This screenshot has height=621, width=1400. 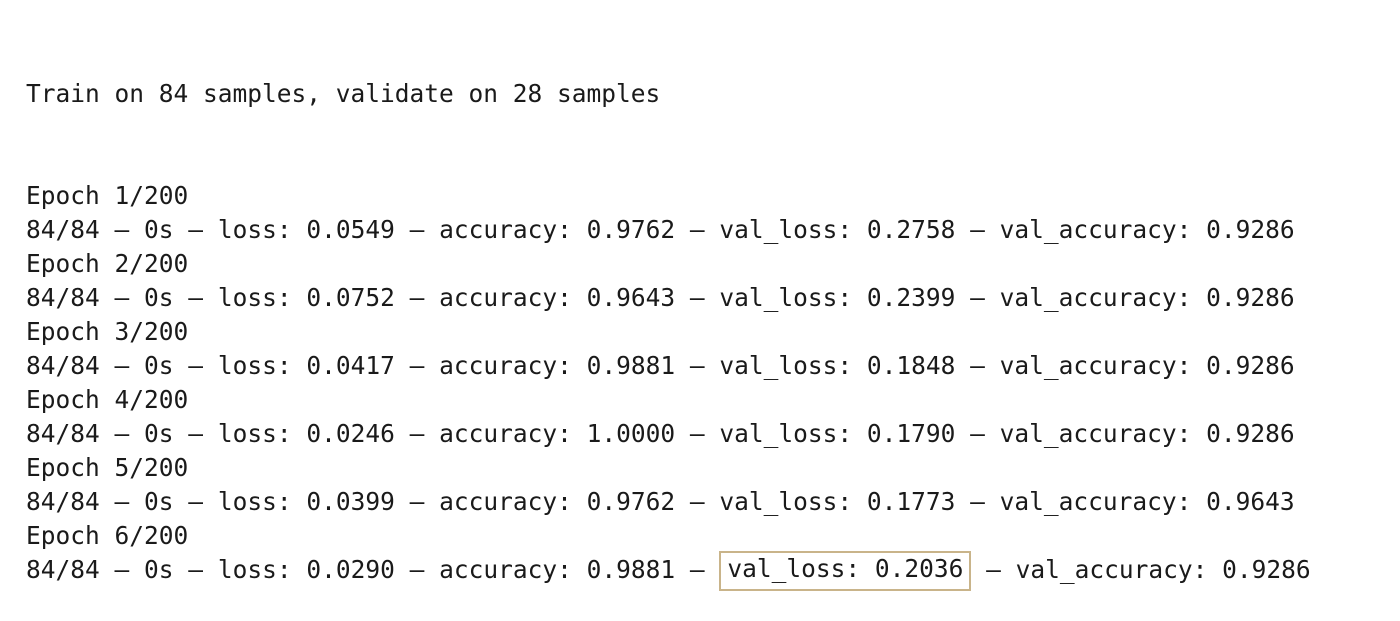 What do you see at coordinates (837, 501) in the screenshot?
I see `metric-val-loss: val_loss: 0.1773` at bounding box center [837, 501].